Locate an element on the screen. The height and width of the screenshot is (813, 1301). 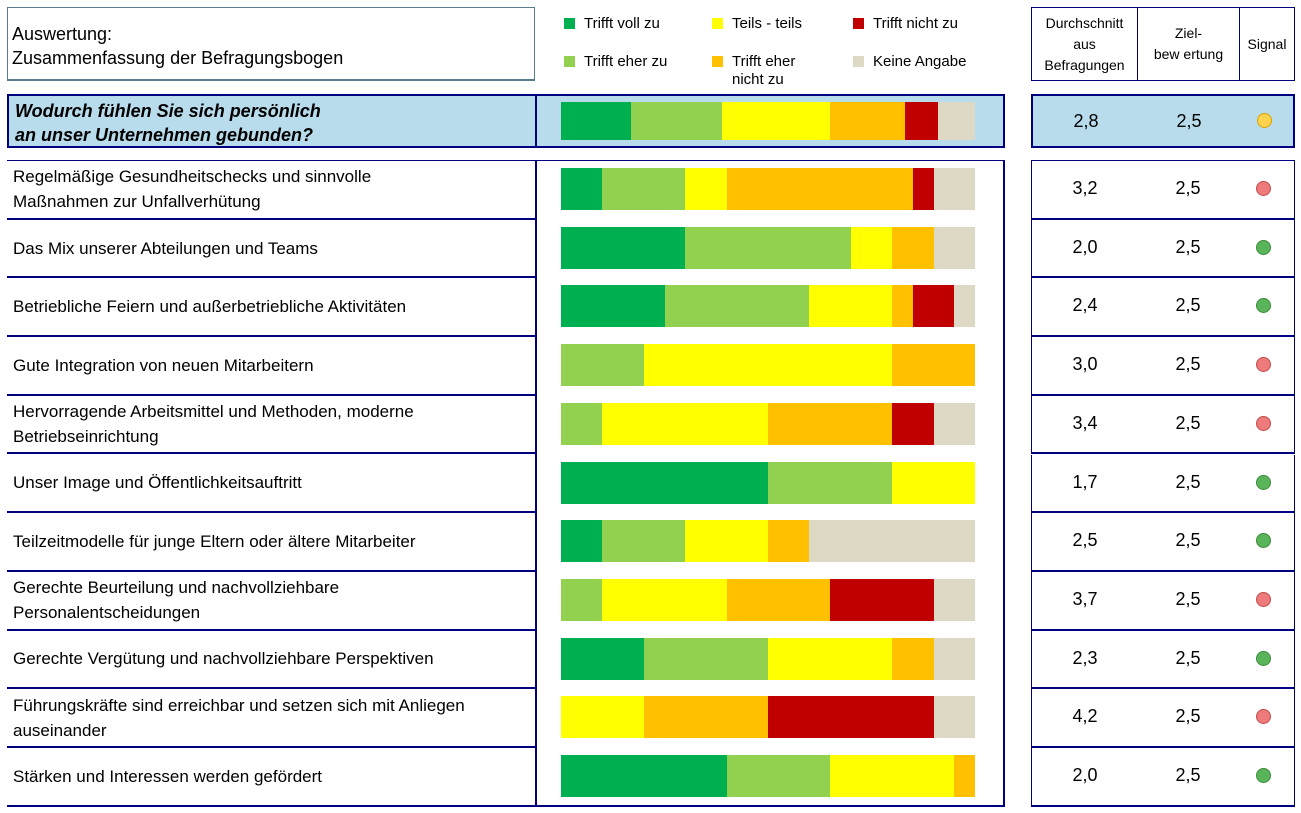
signal-column-header: Signal is located at coordinates (1267, 44).